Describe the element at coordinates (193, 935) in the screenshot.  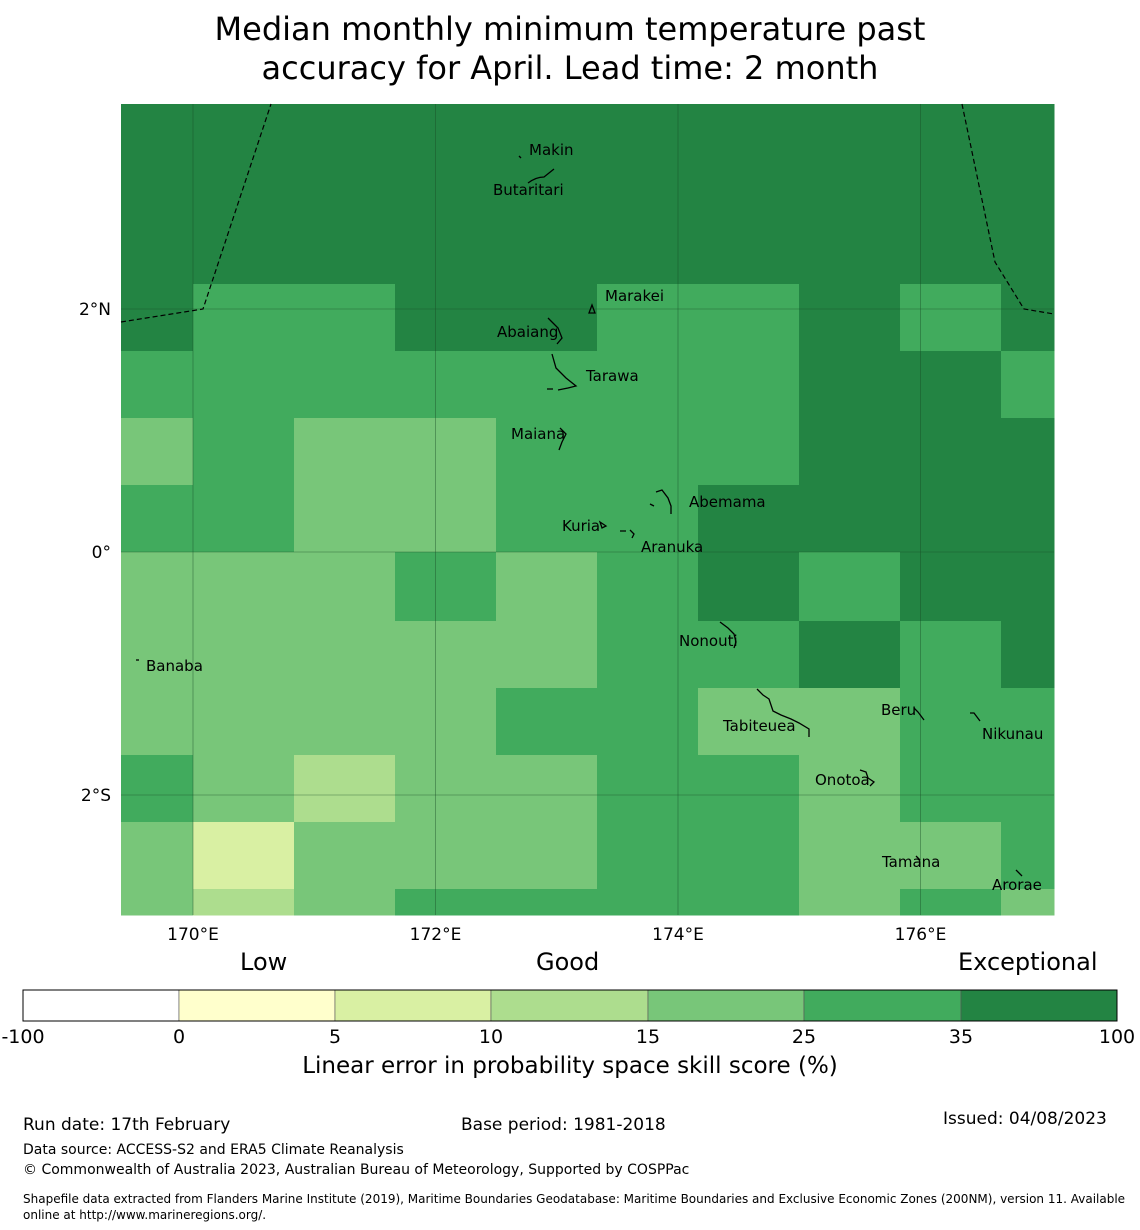
I see `x-tick-label: 170°E` at that location.